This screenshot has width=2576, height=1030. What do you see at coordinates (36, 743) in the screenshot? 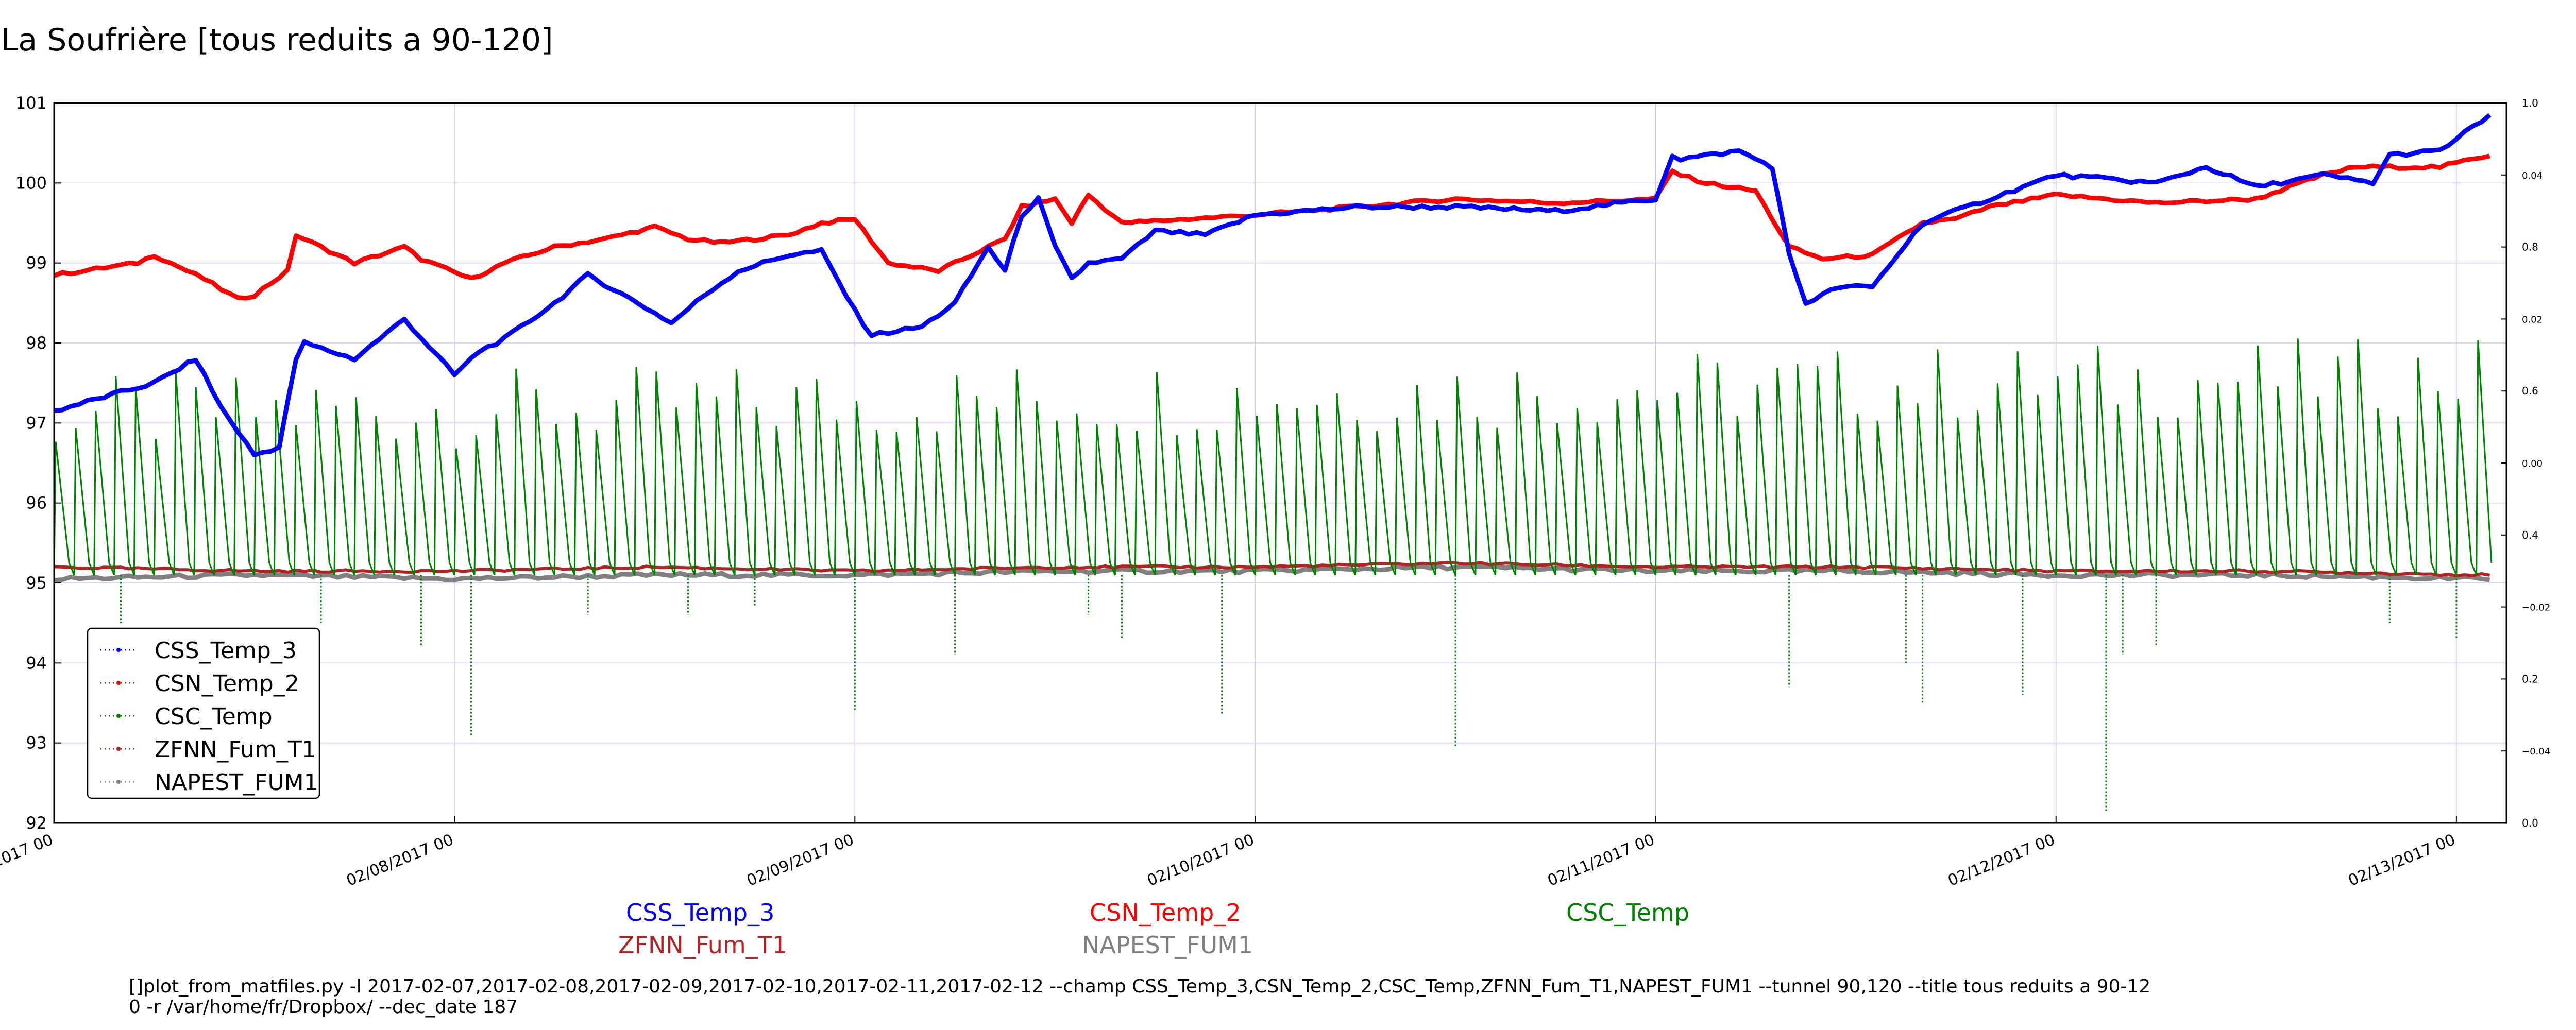
I see `y-tick-label: 93` at bounding box center [36, 743].